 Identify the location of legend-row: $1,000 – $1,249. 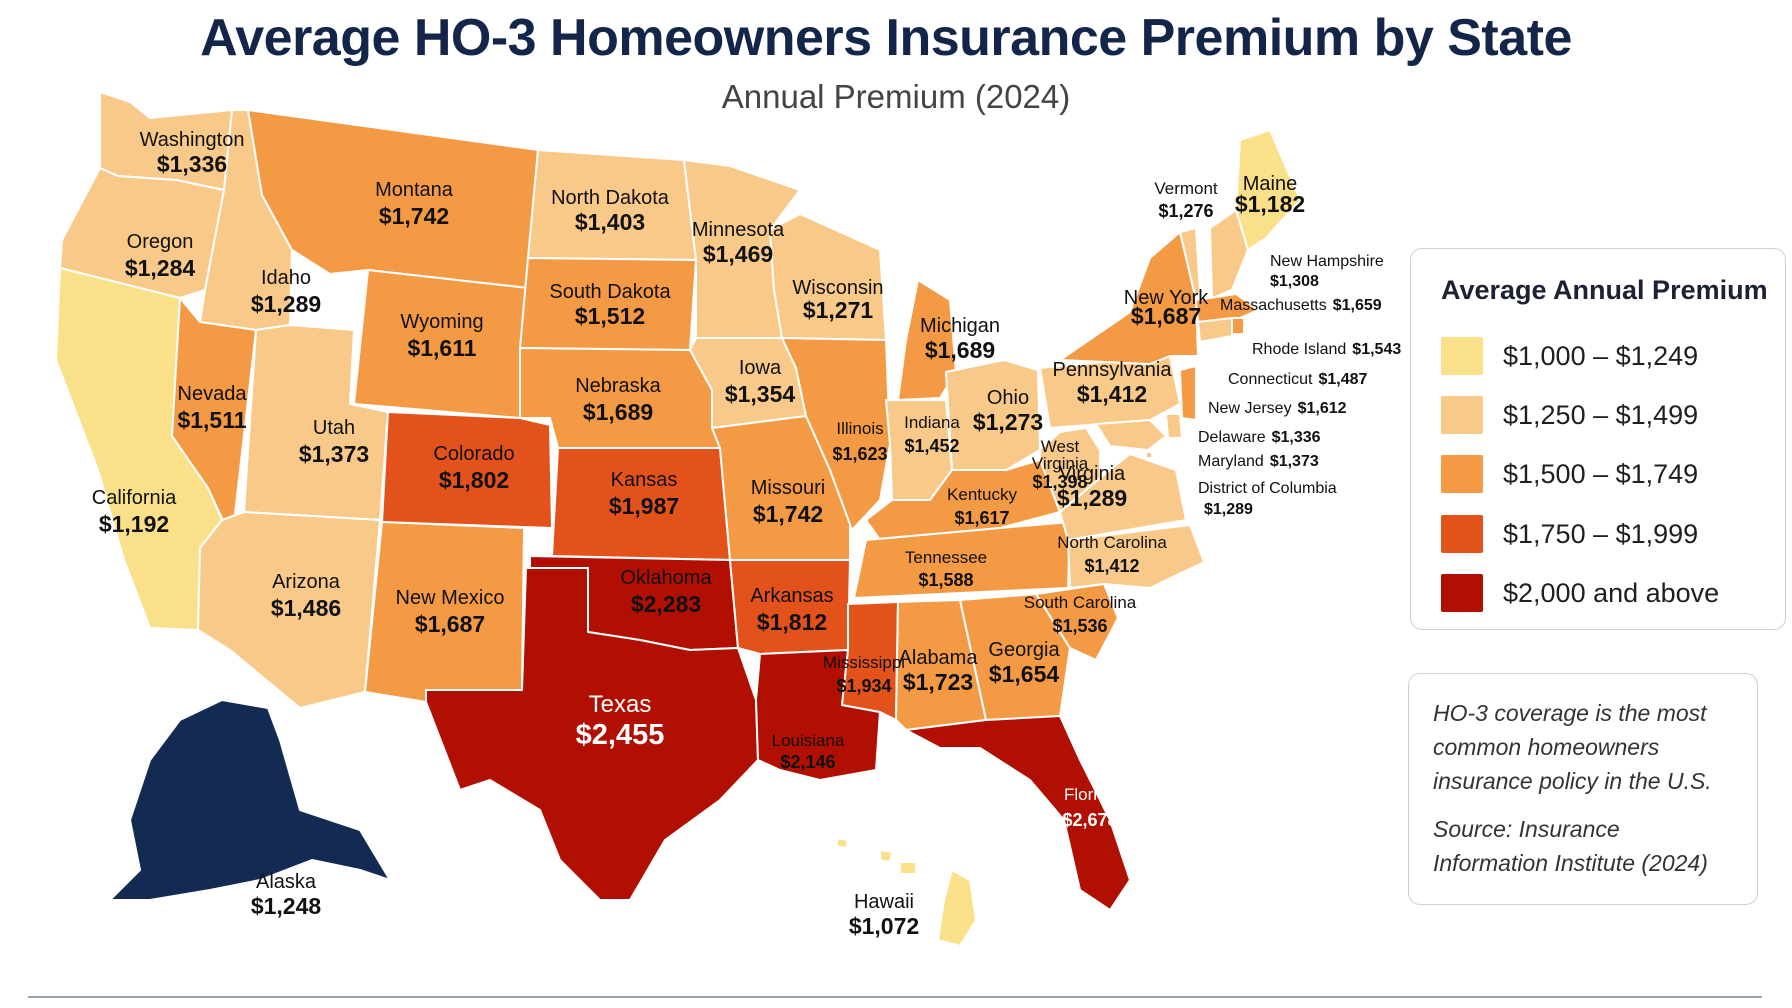
(1569, 356).